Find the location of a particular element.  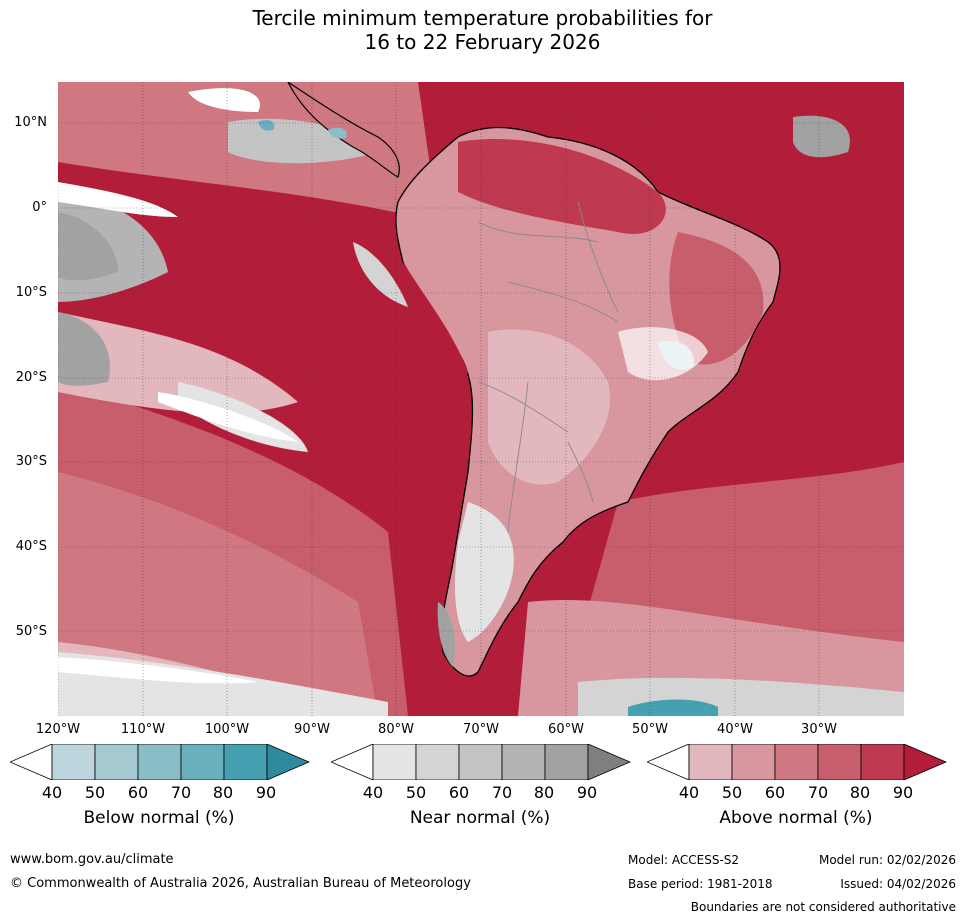

country-borders is located at coordinates (548, 367).